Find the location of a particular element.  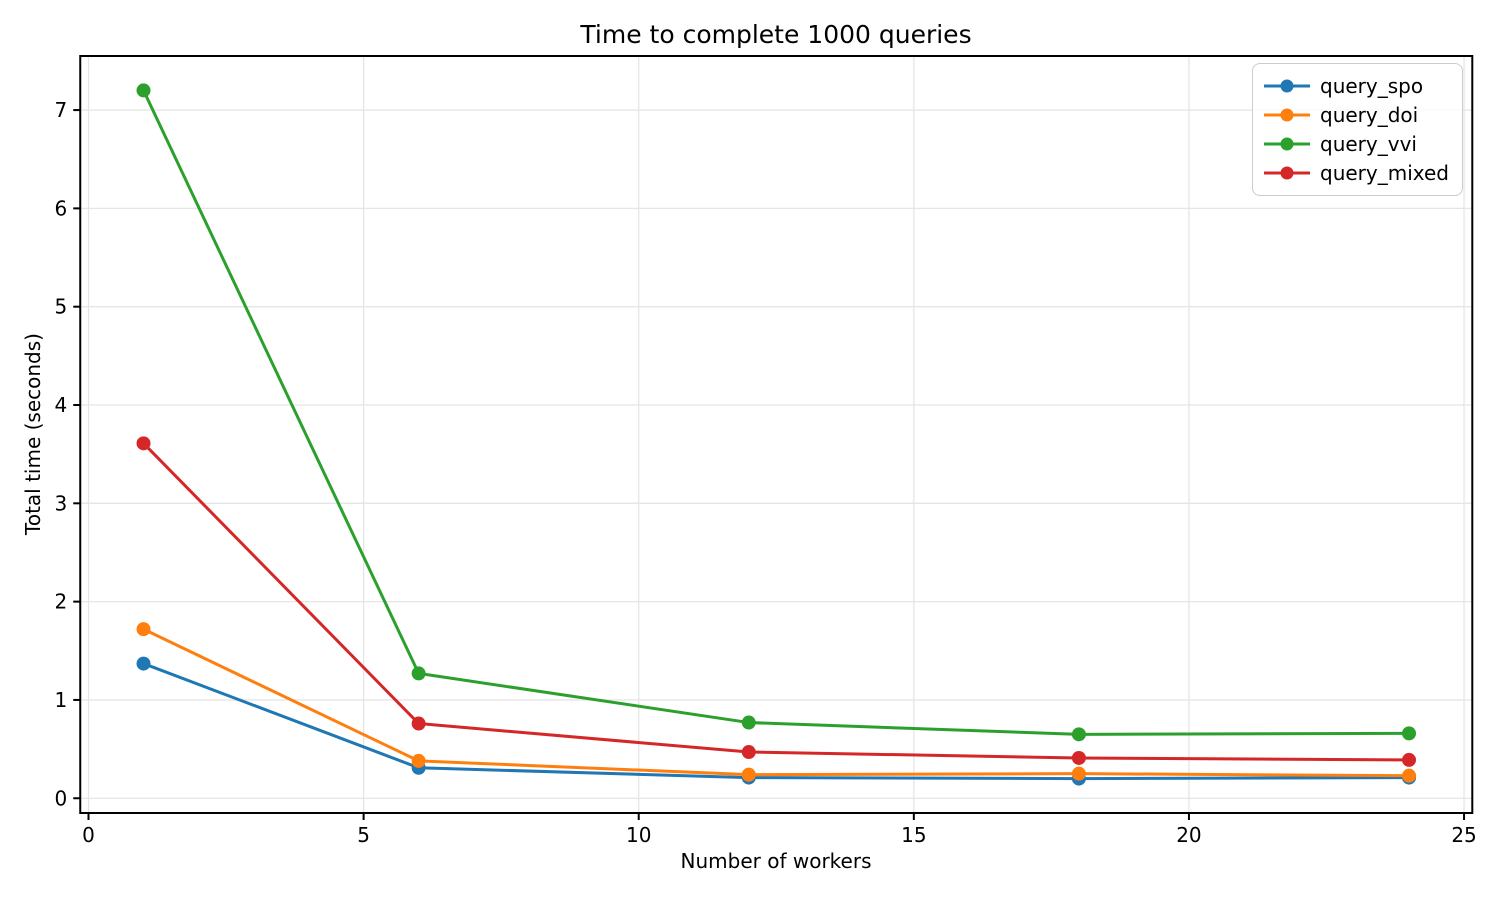

data-point-query_vvi-x6 is located at coordinates (418, 673).